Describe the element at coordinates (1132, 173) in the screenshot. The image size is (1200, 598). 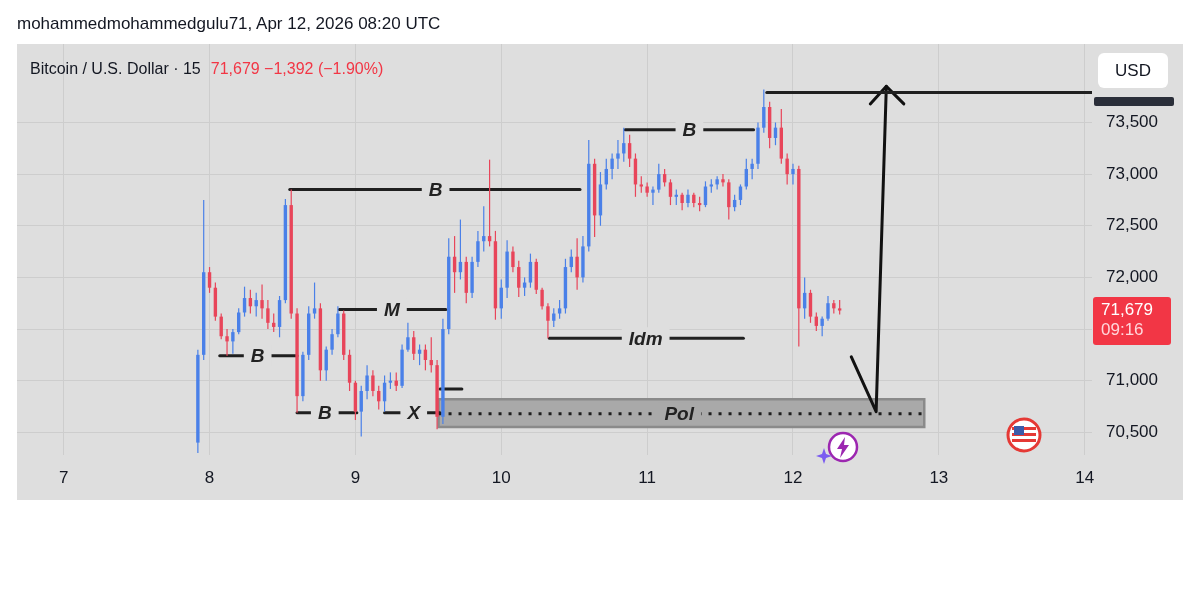
I see `y-tick-label: 73,000` at that location.